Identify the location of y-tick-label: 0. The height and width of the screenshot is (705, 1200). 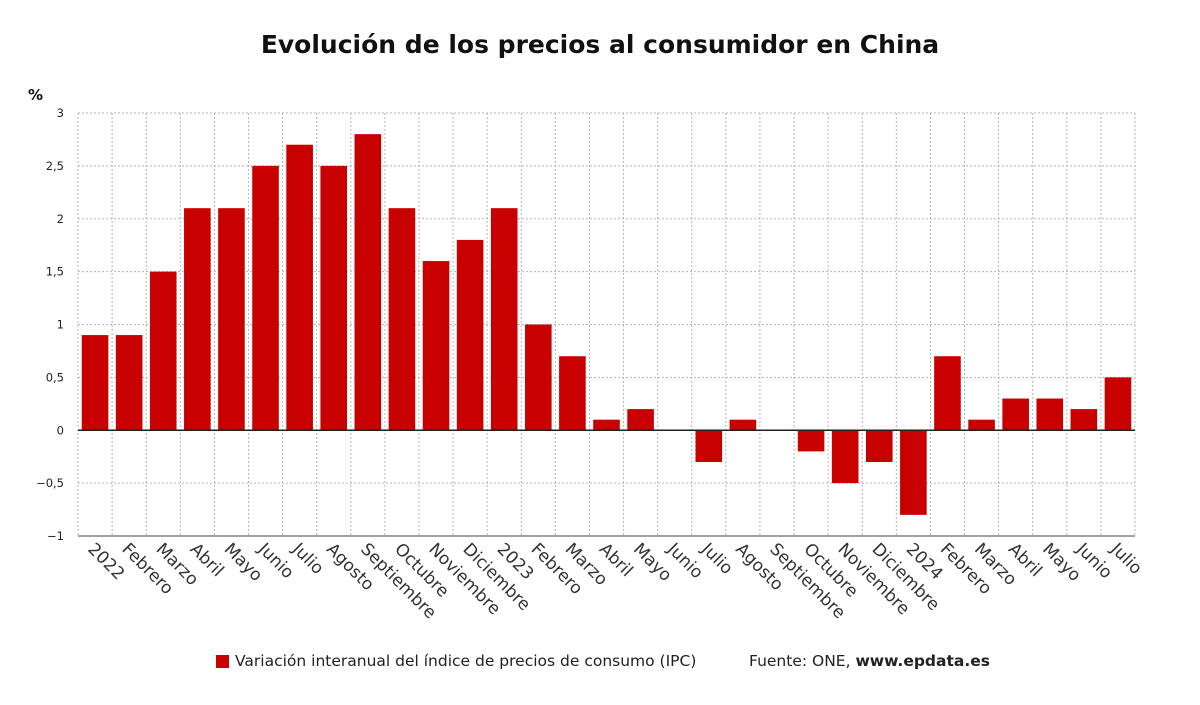
(60, 430).